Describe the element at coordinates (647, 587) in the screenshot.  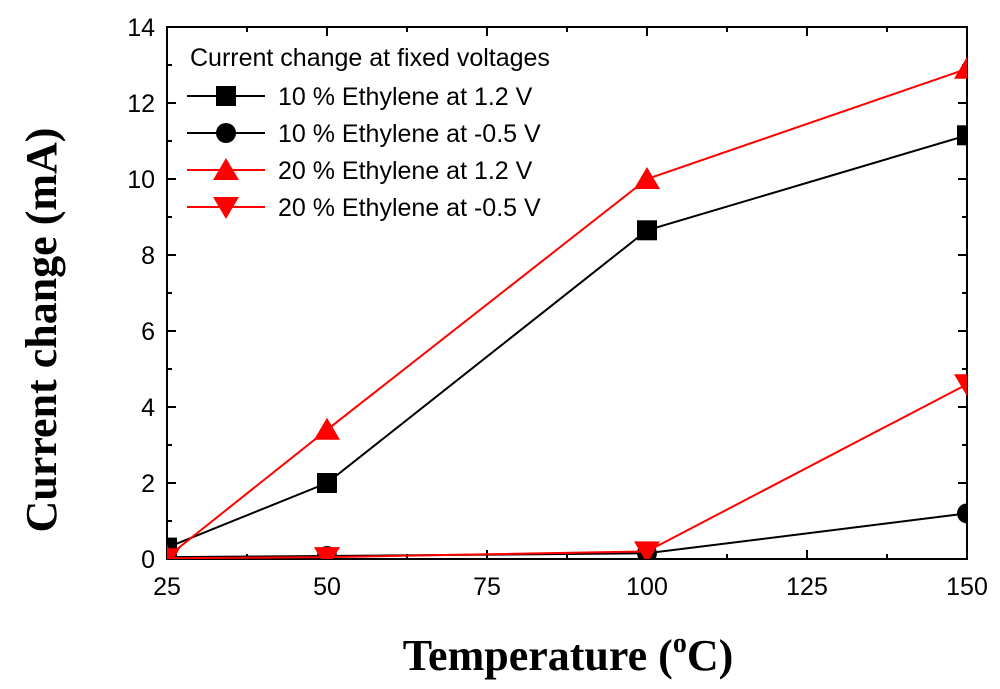
I see `x-tick-label: 100` at that location.